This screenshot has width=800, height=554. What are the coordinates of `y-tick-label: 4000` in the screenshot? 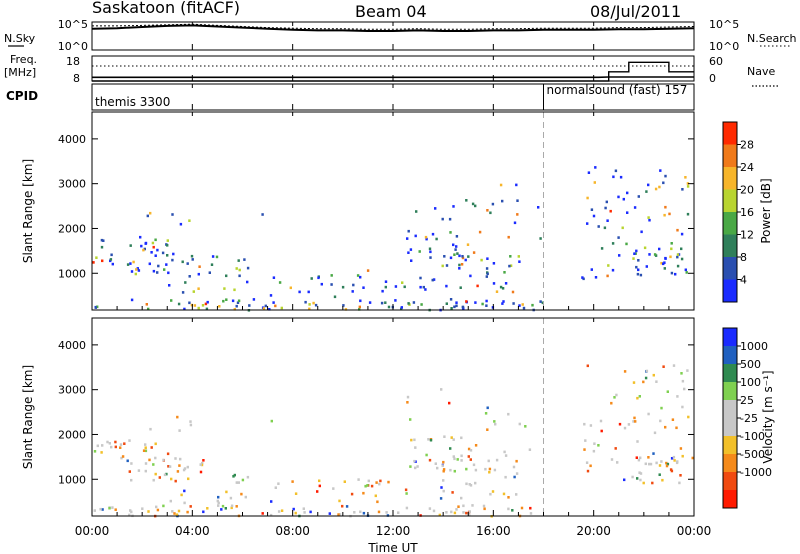 It's located at (72, 139).